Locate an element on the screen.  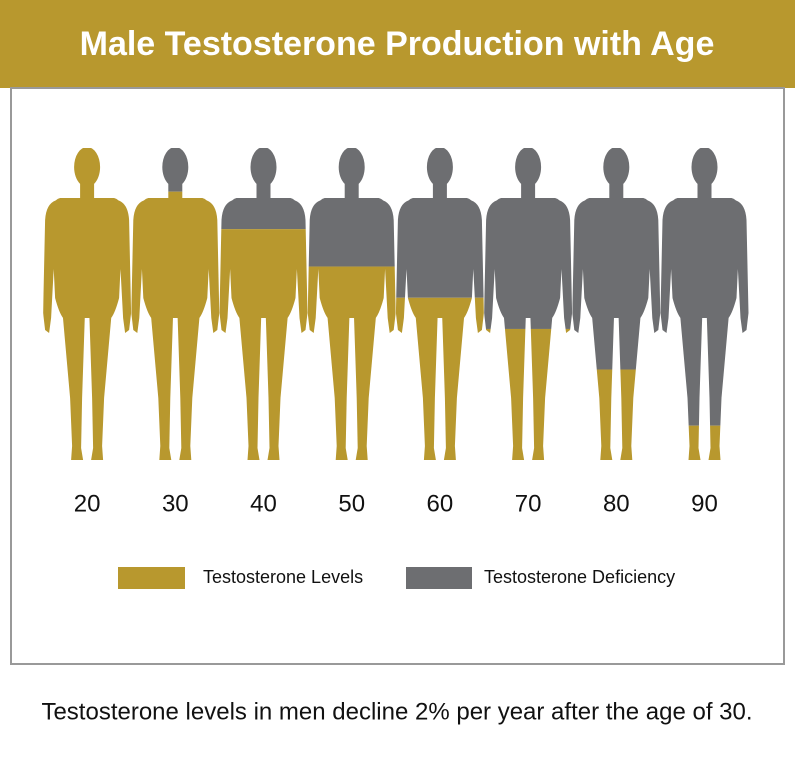
age-label: 70 is located at coordinates (528, 503).